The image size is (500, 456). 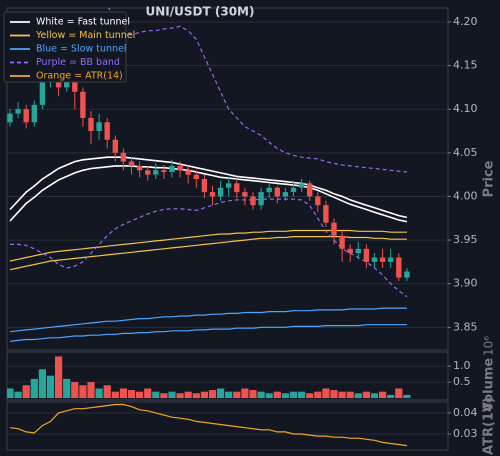 I want to click on legend-box, so click(x=65, y=47).